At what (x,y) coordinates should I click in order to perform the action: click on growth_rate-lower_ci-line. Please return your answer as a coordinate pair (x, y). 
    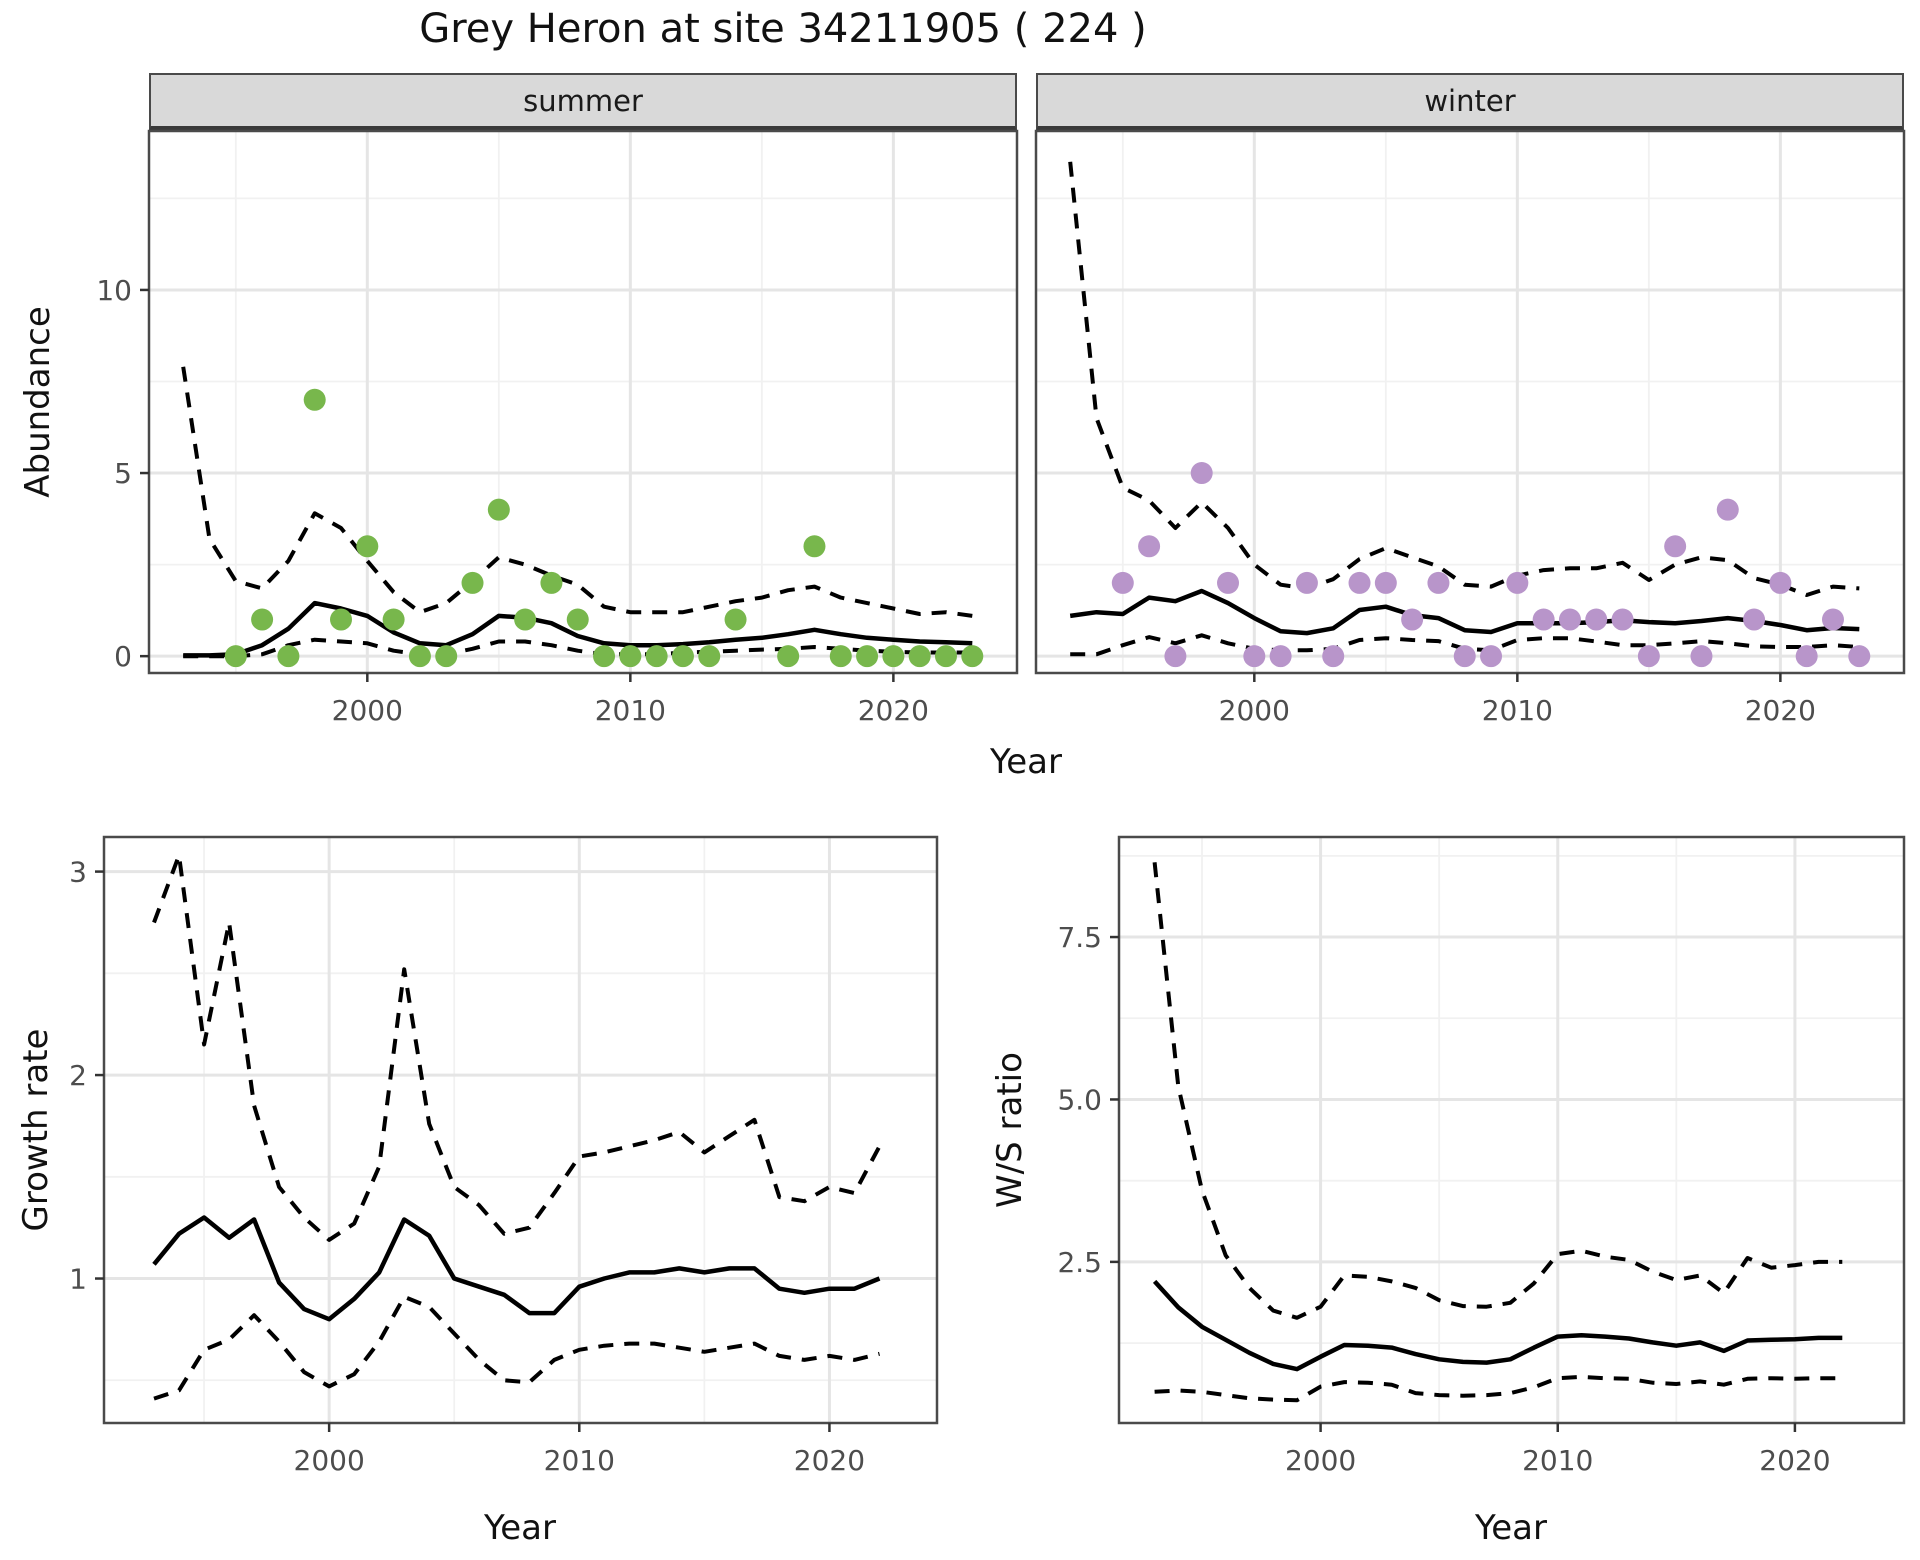
    Looking at the image, I should click on (516, 1347).